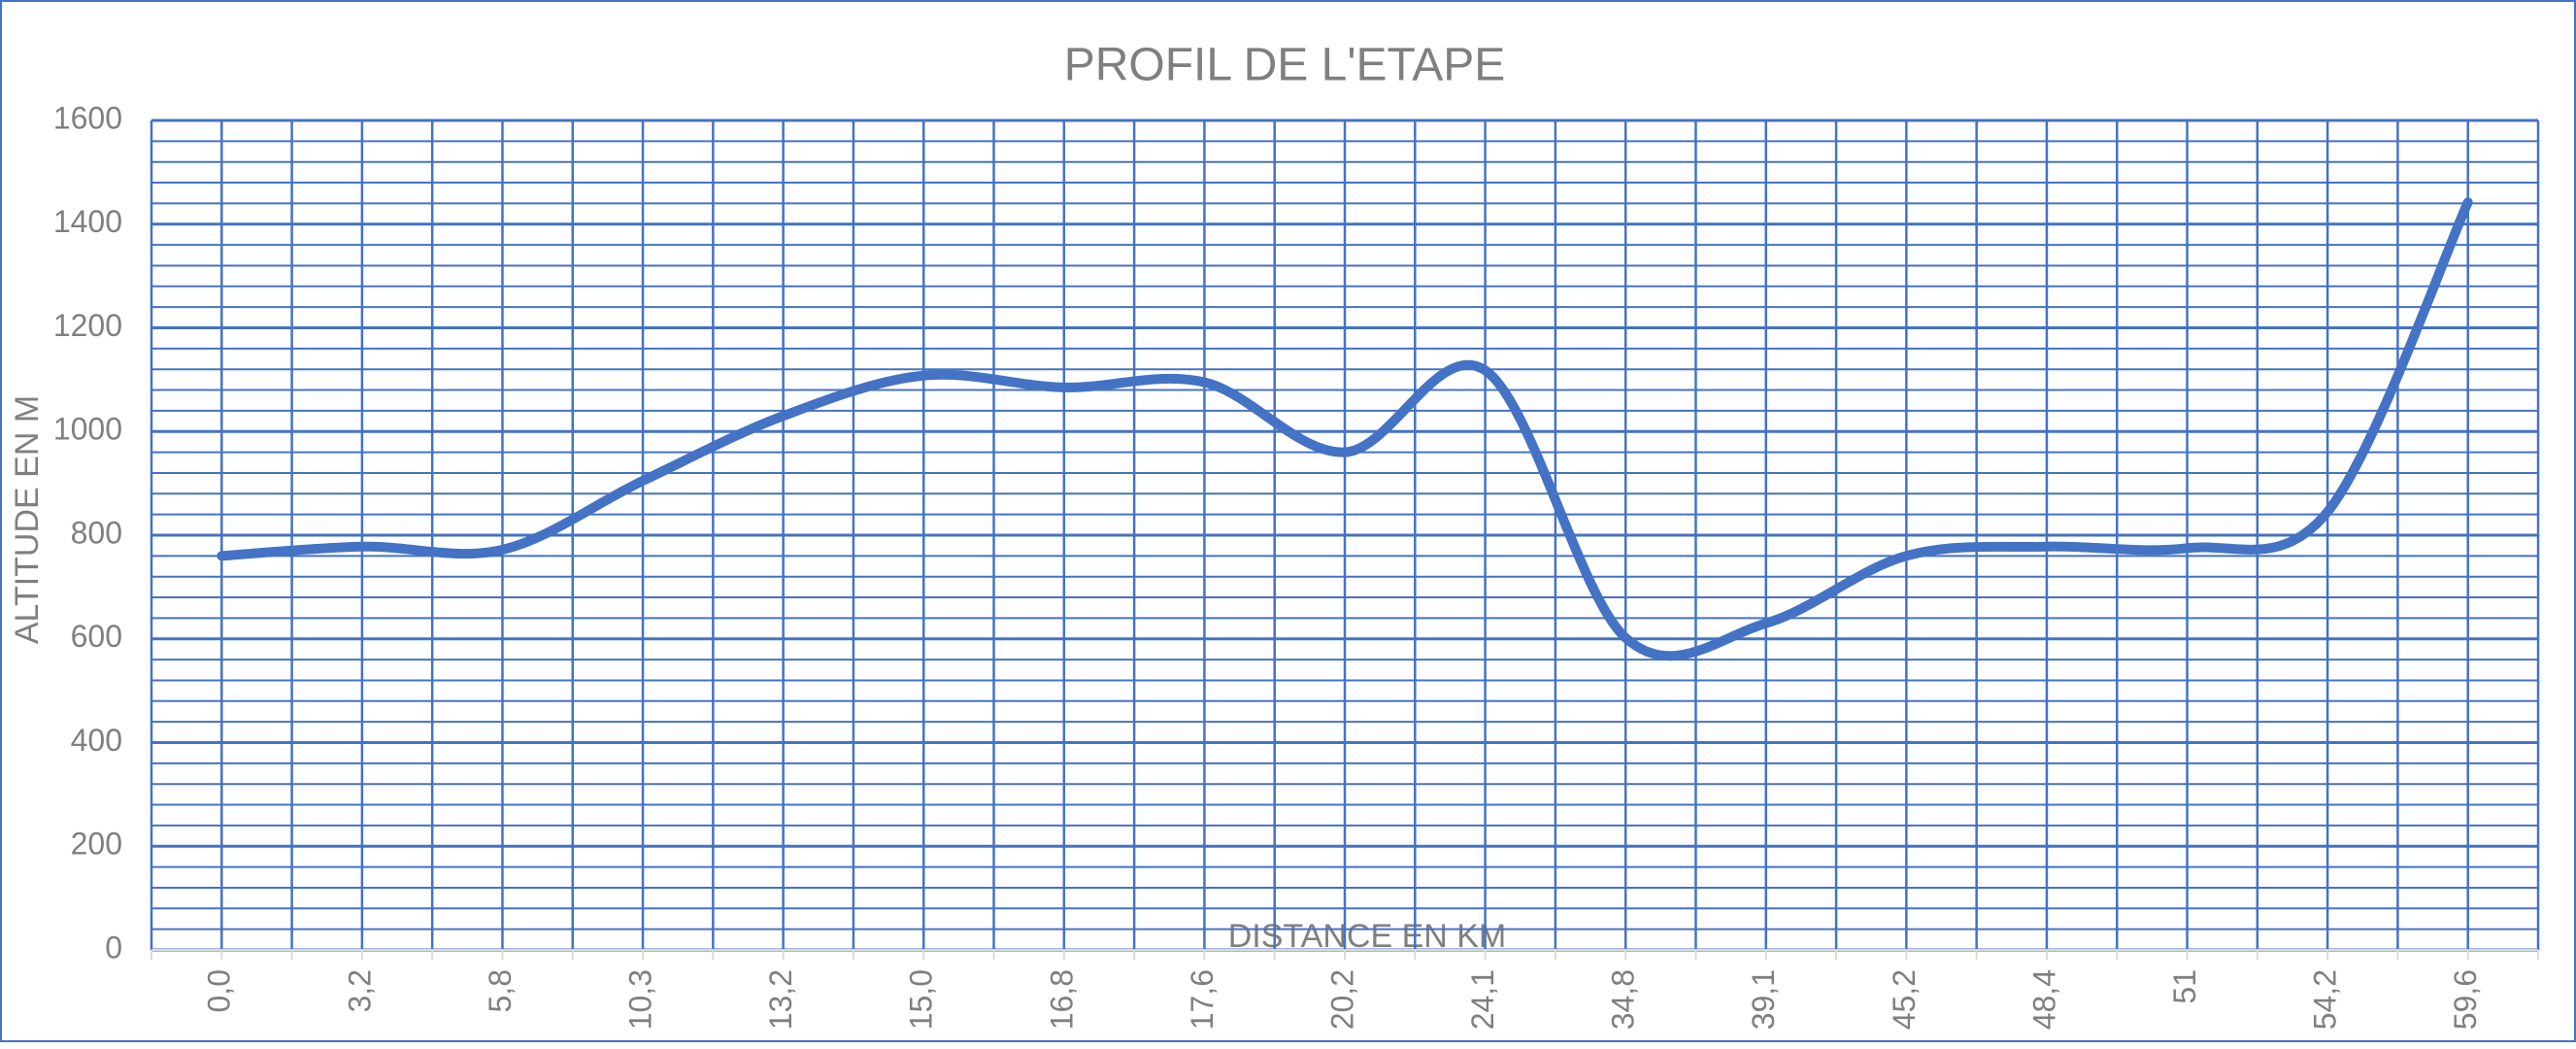 Image resolution: width=2576 pixels, height=1049 pixels. Describe the element at coordinates (501, 991) in the screenshot. I see `x-tick-label: 5,8` at that location.